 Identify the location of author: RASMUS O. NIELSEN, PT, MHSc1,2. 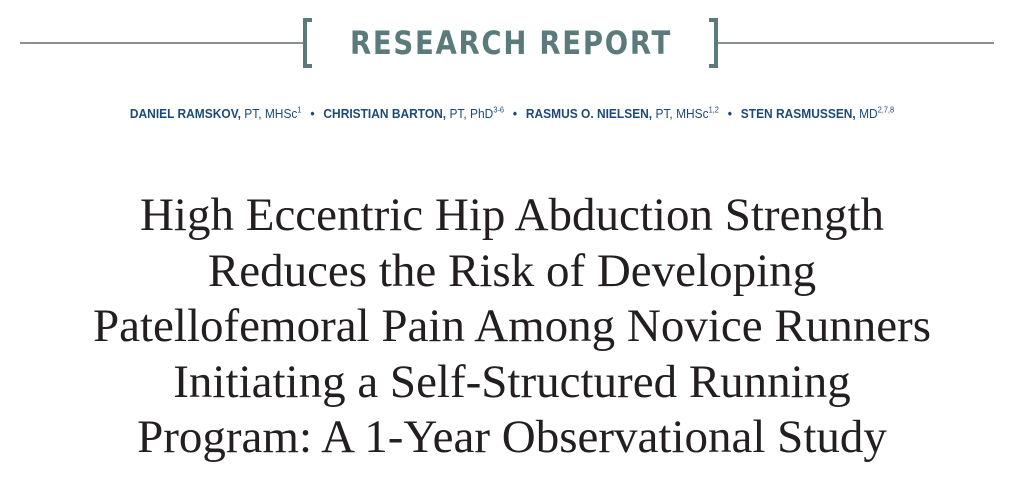
(622, 114).